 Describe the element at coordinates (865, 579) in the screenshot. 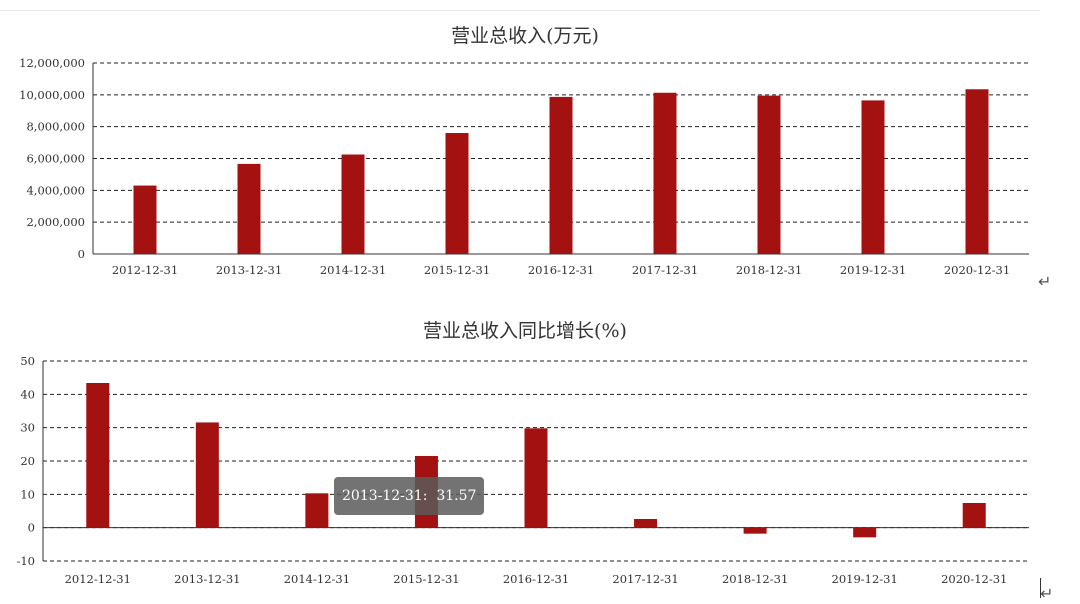

I see `growth-x-tick-label: 2019-12-31` at that location.